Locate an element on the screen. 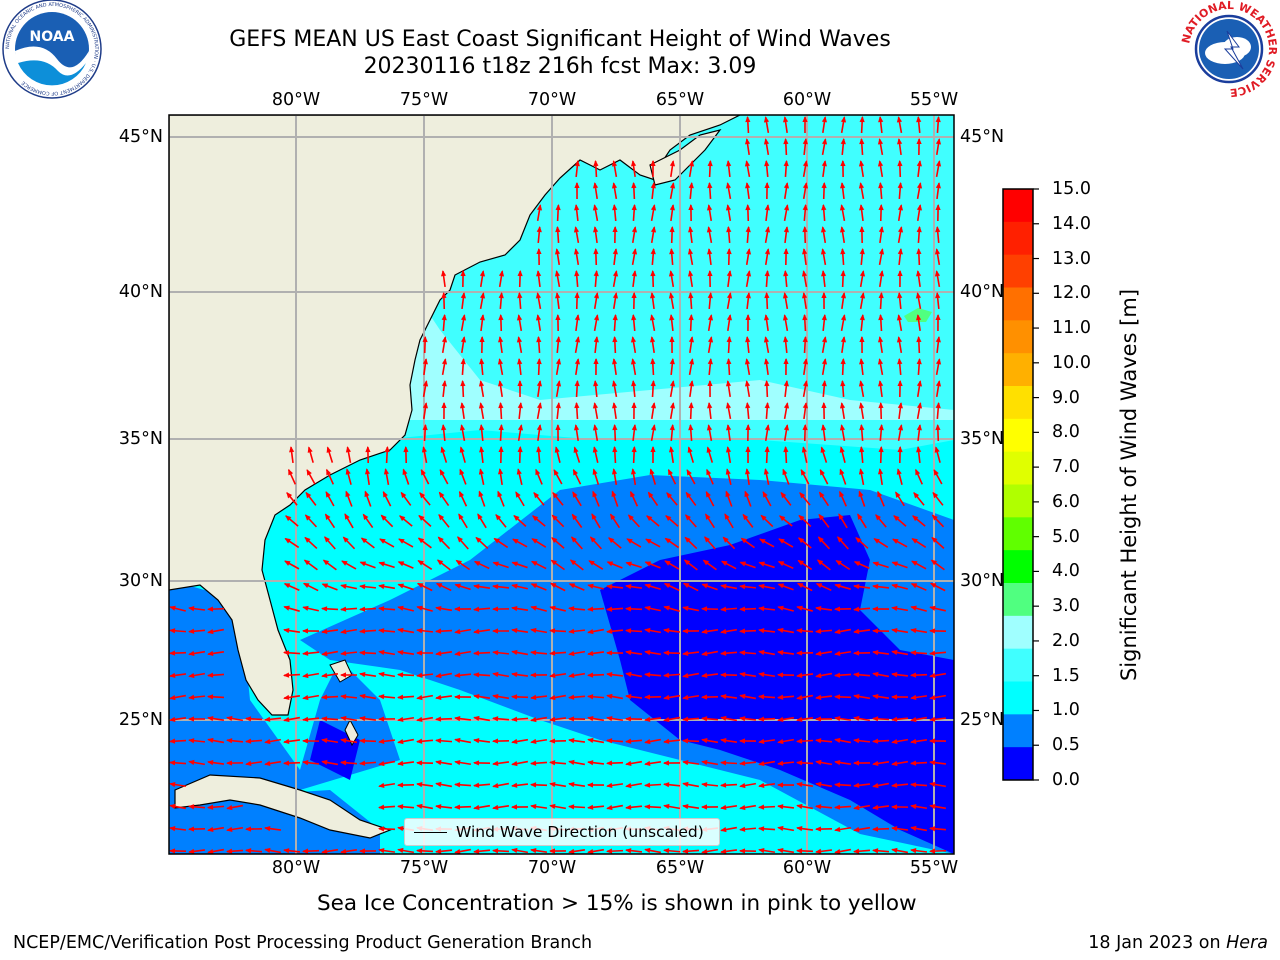 The height and width of the screenshot is (960, 1280). legend-line-swatch is located at coordinates (430, 832).